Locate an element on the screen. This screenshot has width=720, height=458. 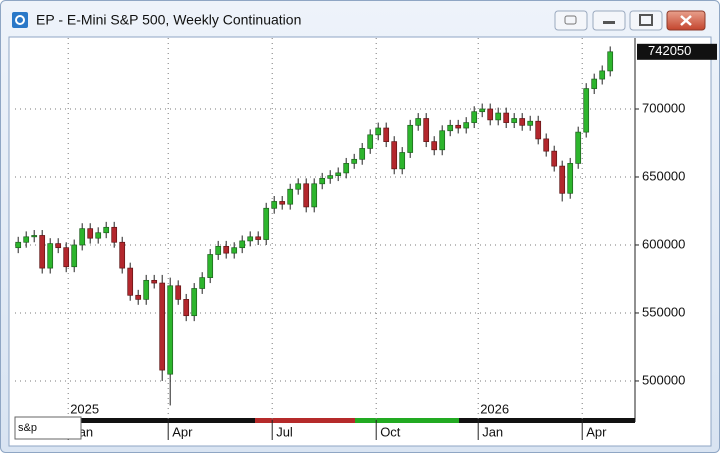
maximize-icon is located at coordinates (646, 20).